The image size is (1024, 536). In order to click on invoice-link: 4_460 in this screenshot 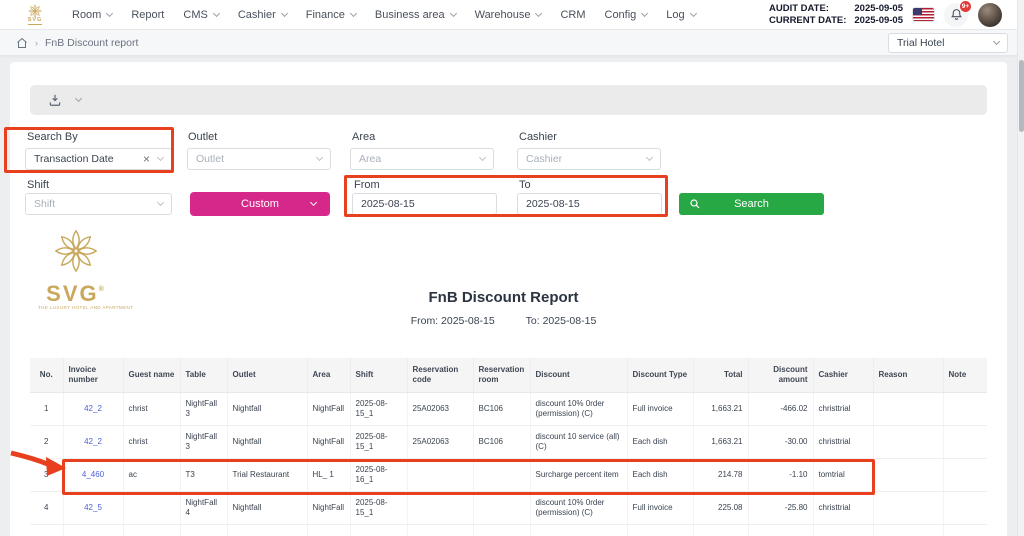, I will do `click(93, 474)`.